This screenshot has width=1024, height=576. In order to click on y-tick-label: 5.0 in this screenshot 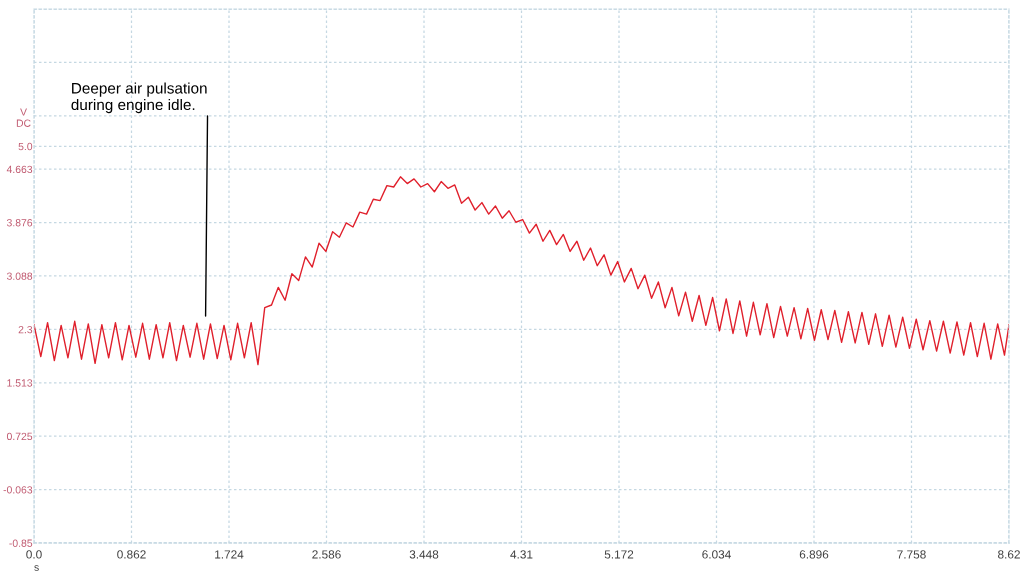, I will do `click(25, 146)`.